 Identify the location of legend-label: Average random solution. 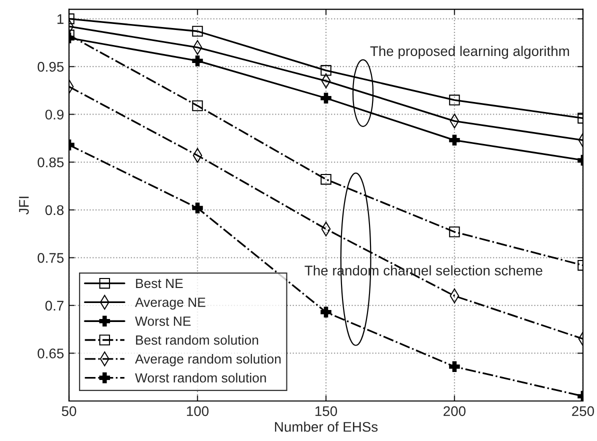
(208, 360).